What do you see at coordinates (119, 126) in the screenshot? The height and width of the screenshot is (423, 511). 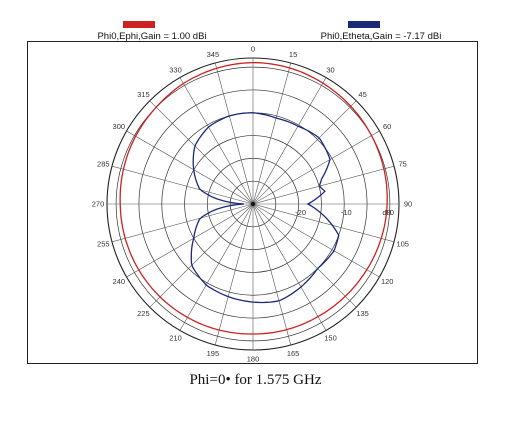 I see `angle-tick-label: 300` at bounding box center [119, 126].